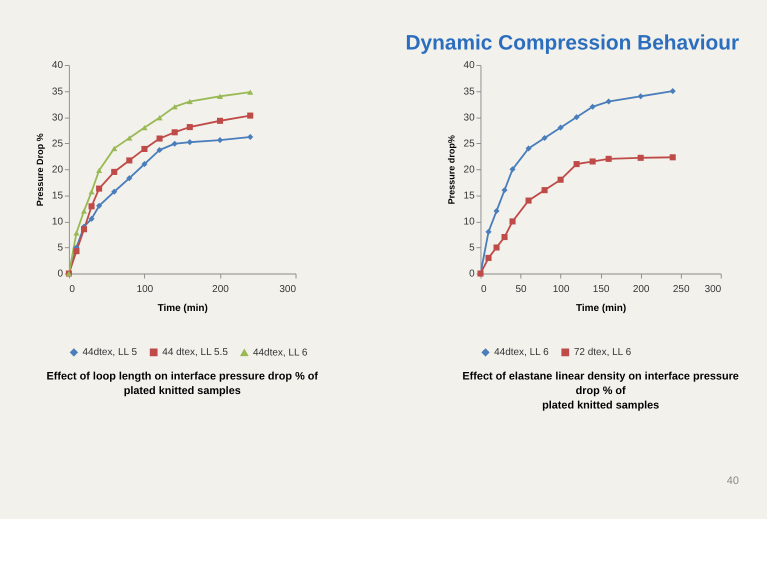  Describe the element at coordinates (732, 480) in the screenshot. I see `text: 40` at that location.